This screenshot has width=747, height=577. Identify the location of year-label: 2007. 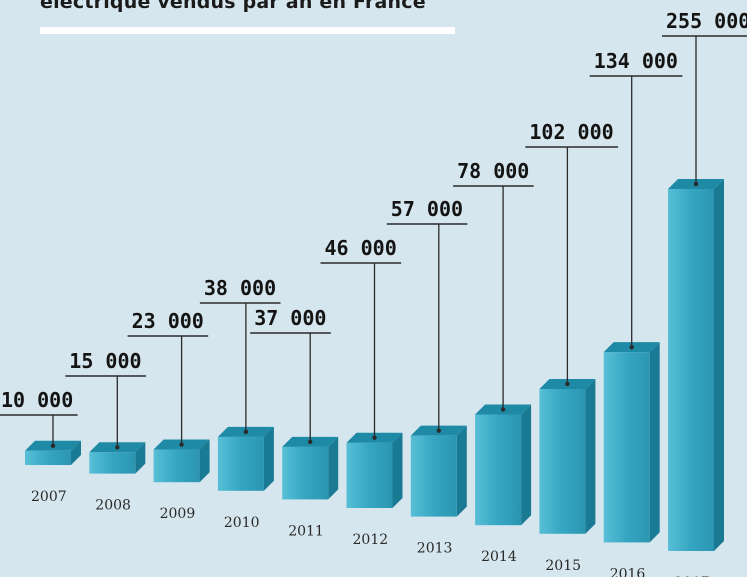
(49, 497).